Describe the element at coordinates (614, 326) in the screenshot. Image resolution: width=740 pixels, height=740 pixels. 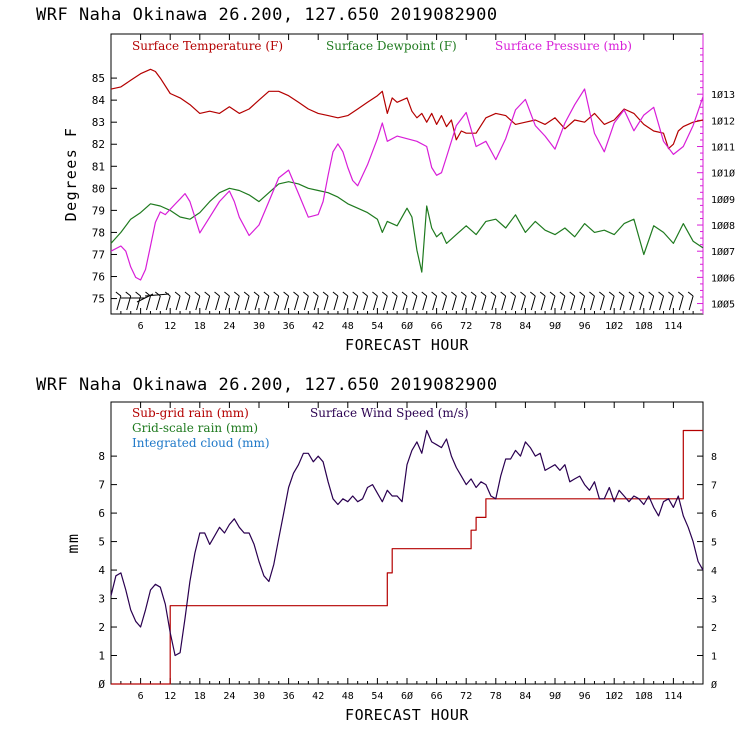
I see `x-tick-label: 1Ø2` at that location.